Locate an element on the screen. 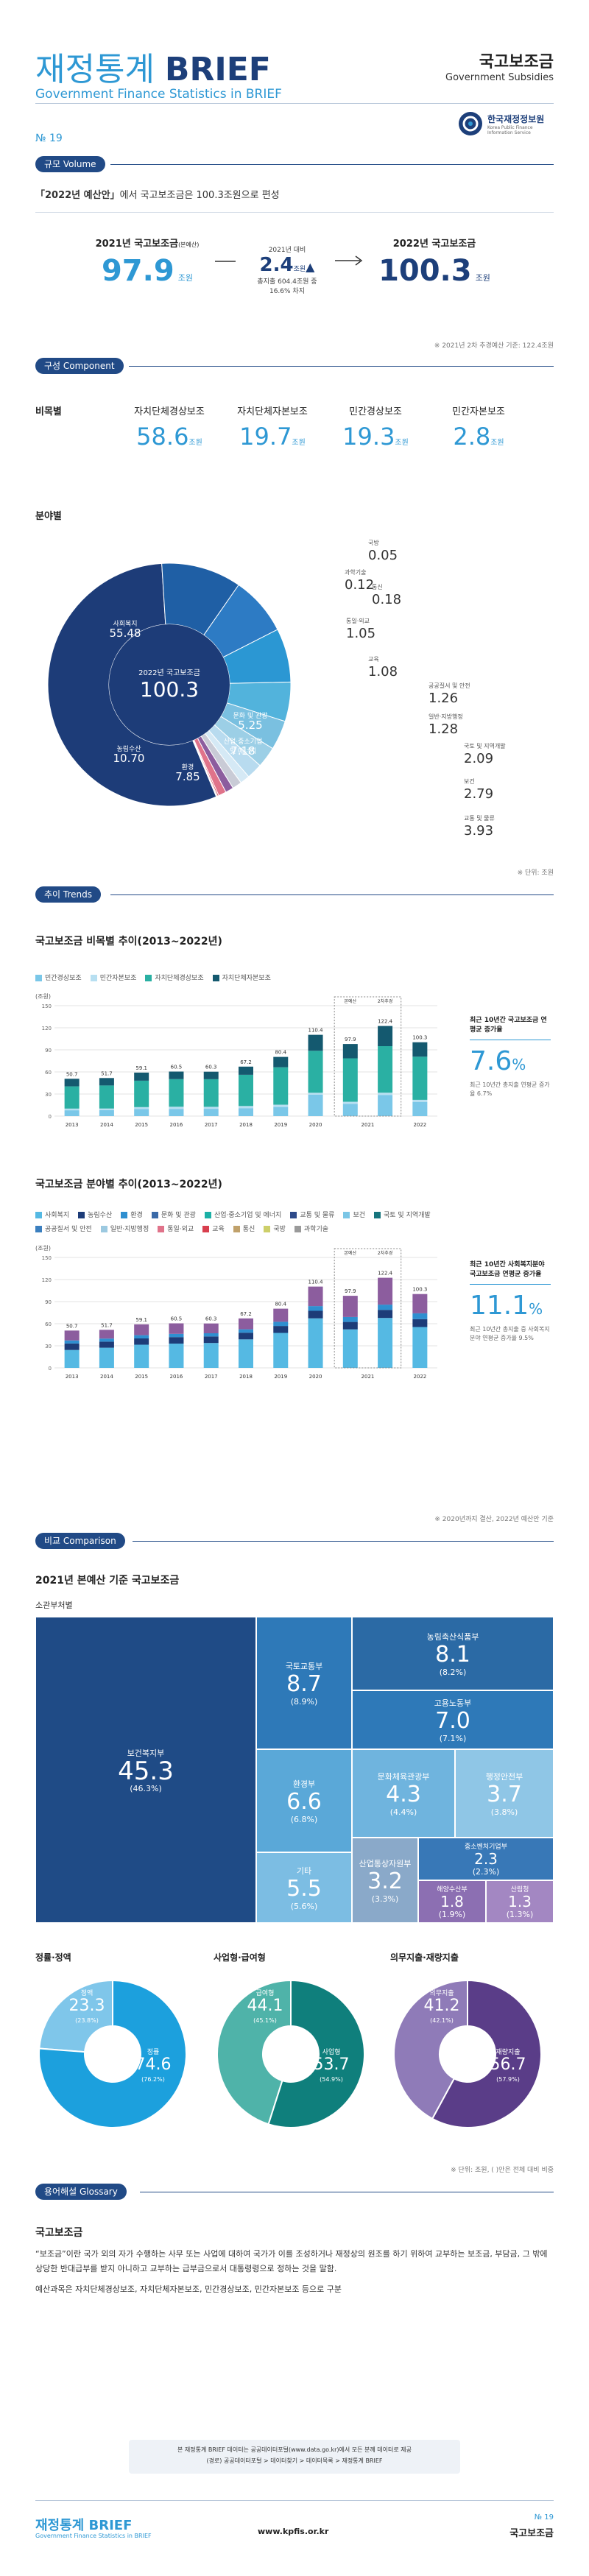  glossary-term: 국고보조금 is located at coordinates (59, 2233).